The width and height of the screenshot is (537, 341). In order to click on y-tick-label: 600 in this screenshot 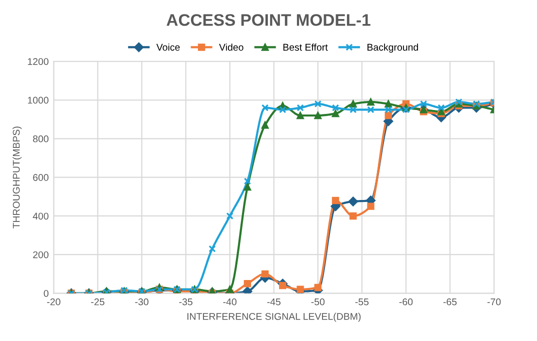, I will do `click(40, 177)`.